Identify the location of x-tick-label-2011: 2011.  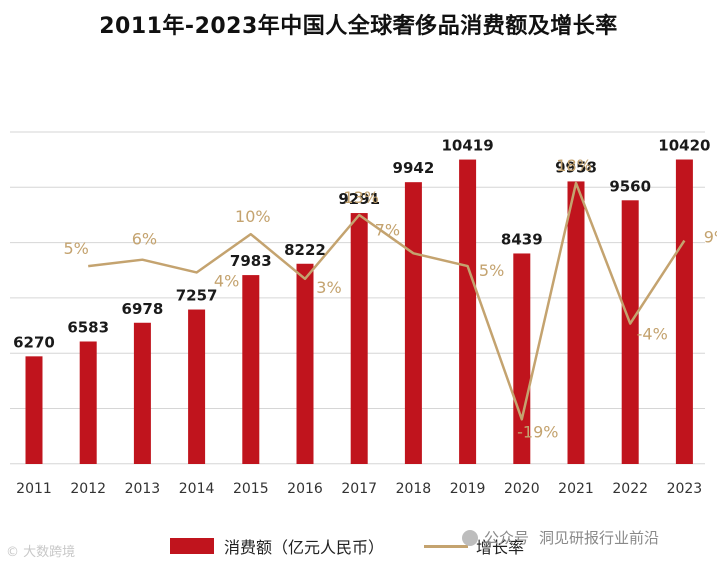
(34, 489).